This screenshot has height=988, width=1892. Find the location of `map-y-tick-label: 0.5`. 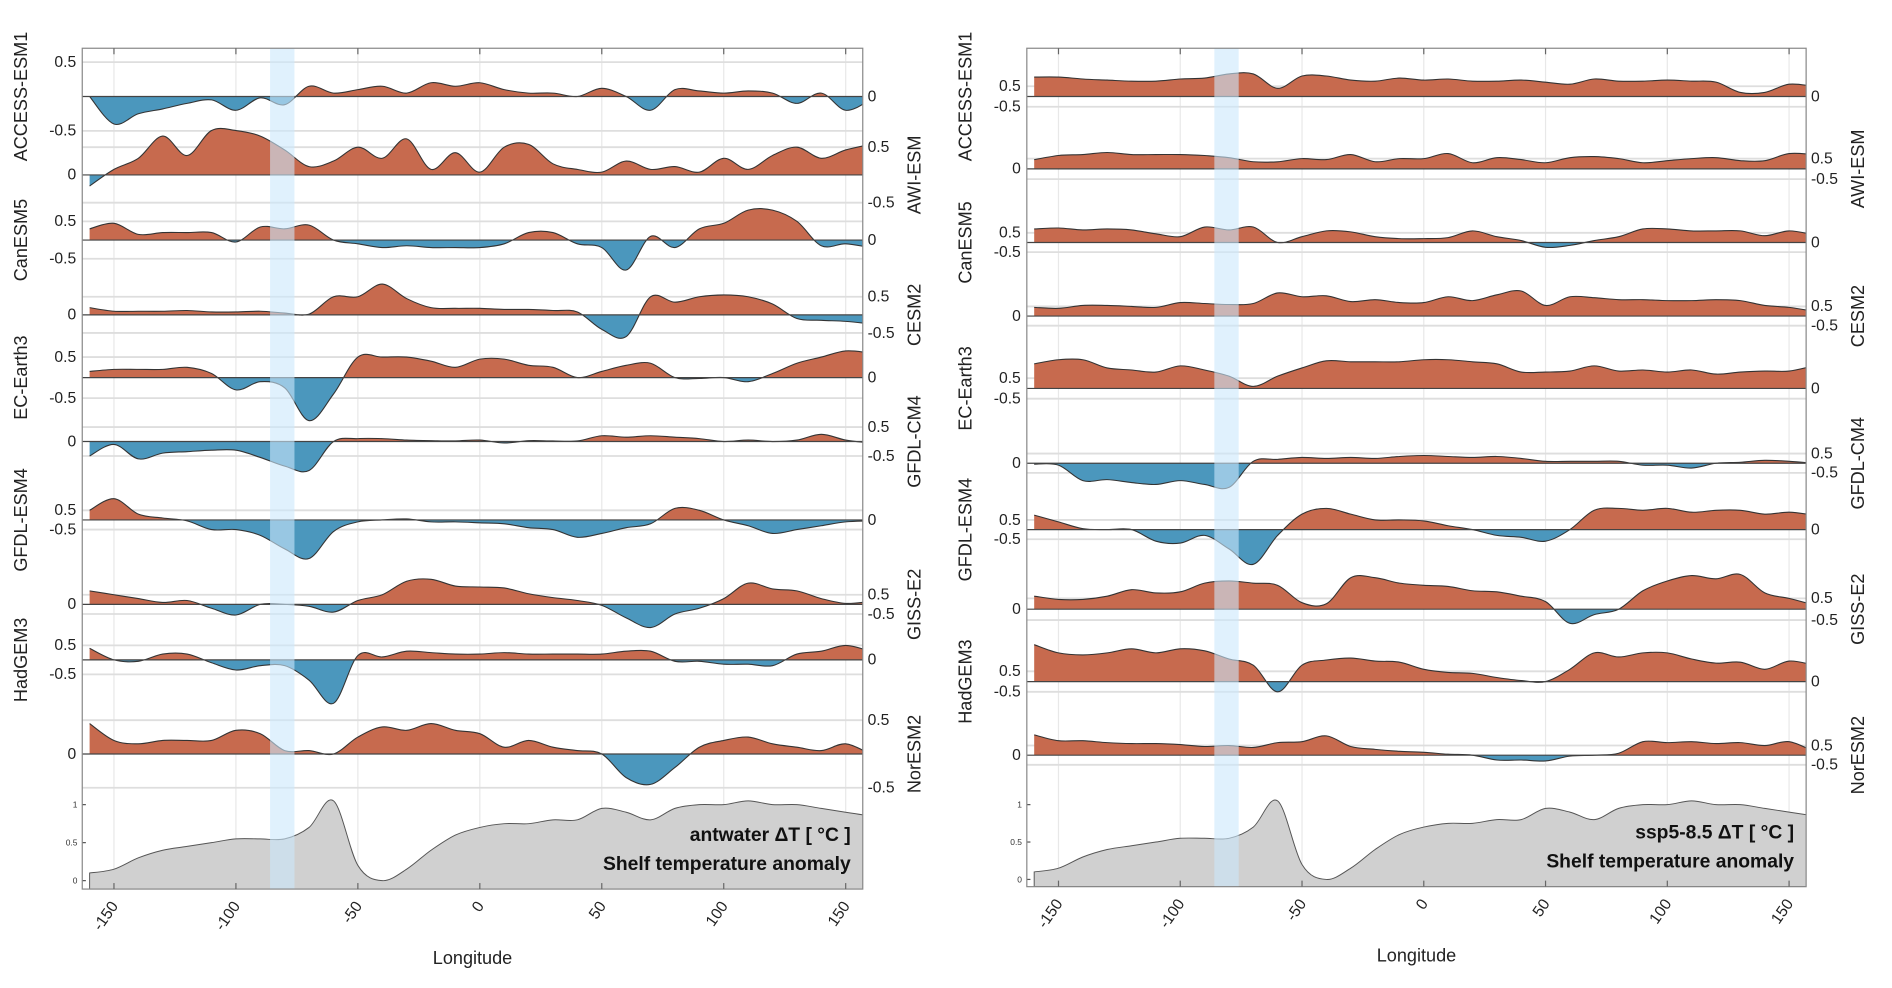

map-y-tick-label: 0.5 is located at coordinates (72, 843).